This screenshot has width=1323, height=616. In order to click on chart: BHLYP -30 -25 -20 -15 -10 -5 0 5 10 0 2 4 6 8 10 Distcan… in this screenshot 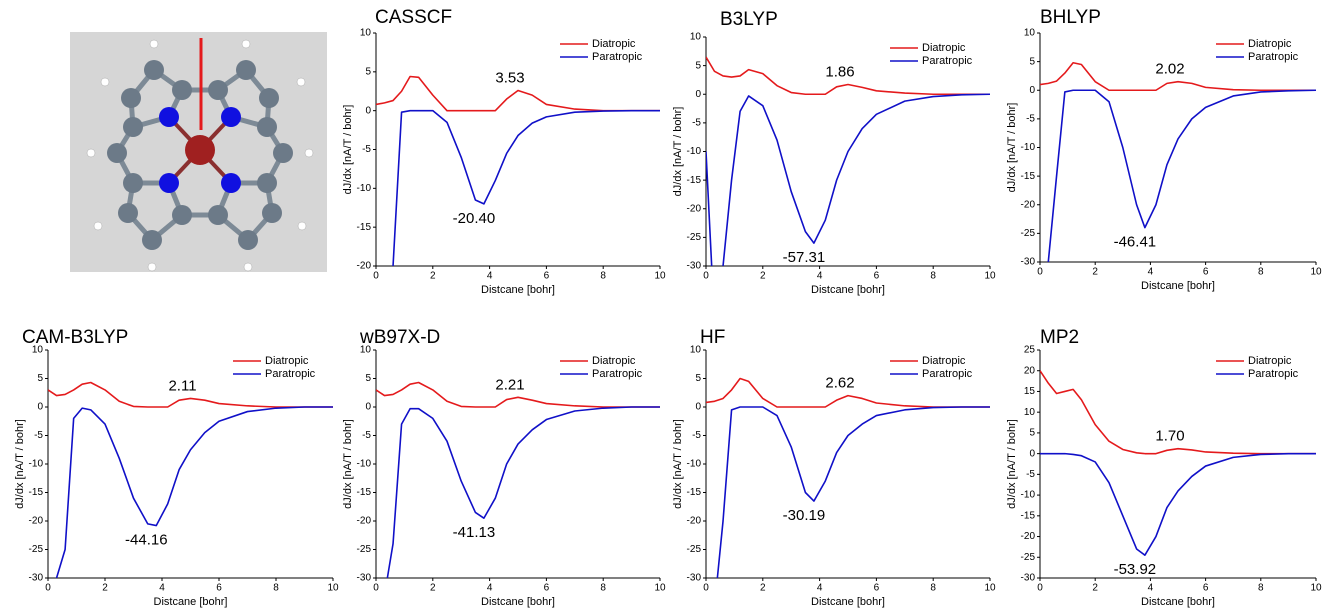, I will do `click(1164, 149)`.